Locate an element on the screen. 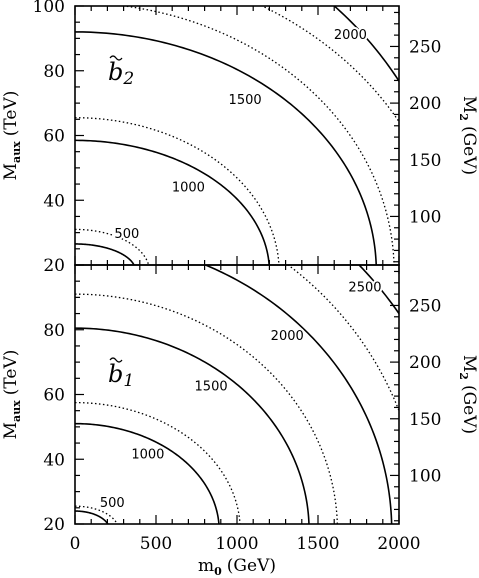 The height and width of the screenshot is (578, 479). bottom-y2label-sub: 2 is located at coordinates (463, 376).